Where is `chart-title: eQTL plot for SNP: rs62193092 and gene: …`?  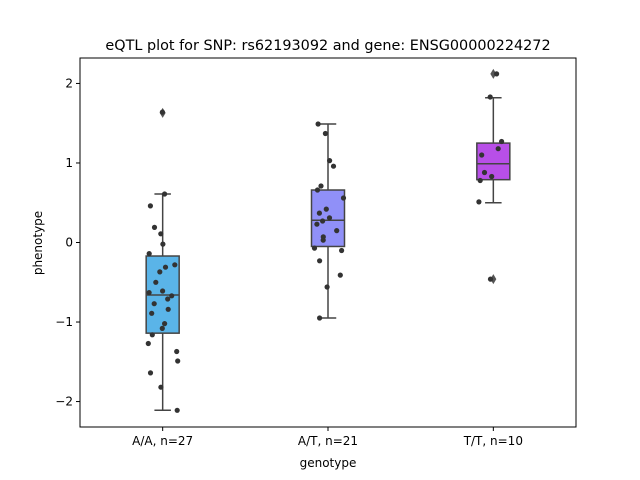
chart-title: eQTL plot for SNP: rs62193092 and gene: … is located at coordinates (327, 46).